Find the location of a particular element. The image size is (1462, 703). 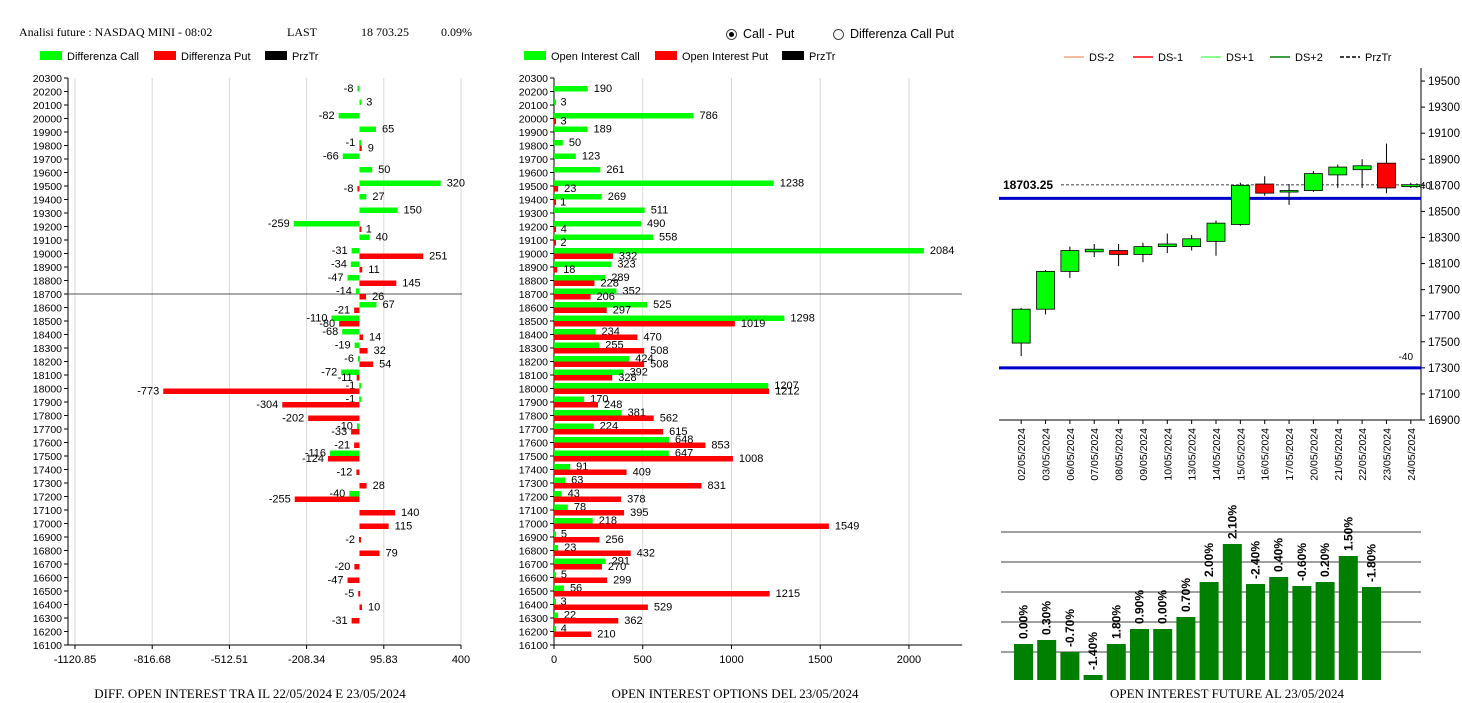

date-label: 03/05/2024 is located at coordinates (1047, 454).